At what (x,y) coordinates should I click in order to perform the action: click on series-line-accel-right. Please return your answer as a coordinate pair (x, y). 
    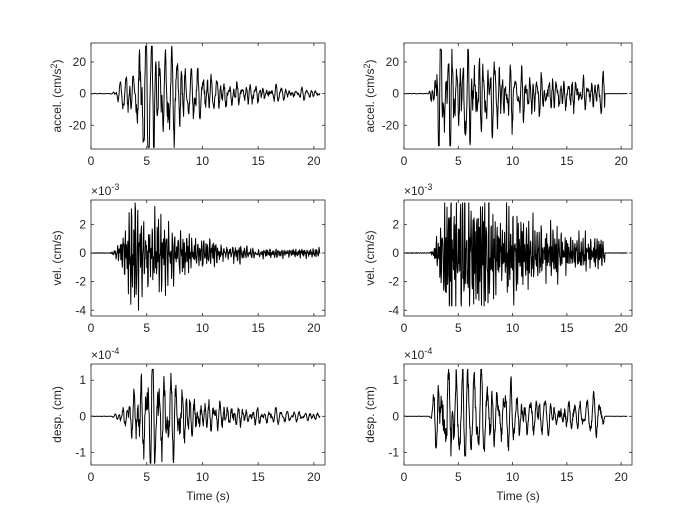
    Looking at the image, I should click on (515, 97).